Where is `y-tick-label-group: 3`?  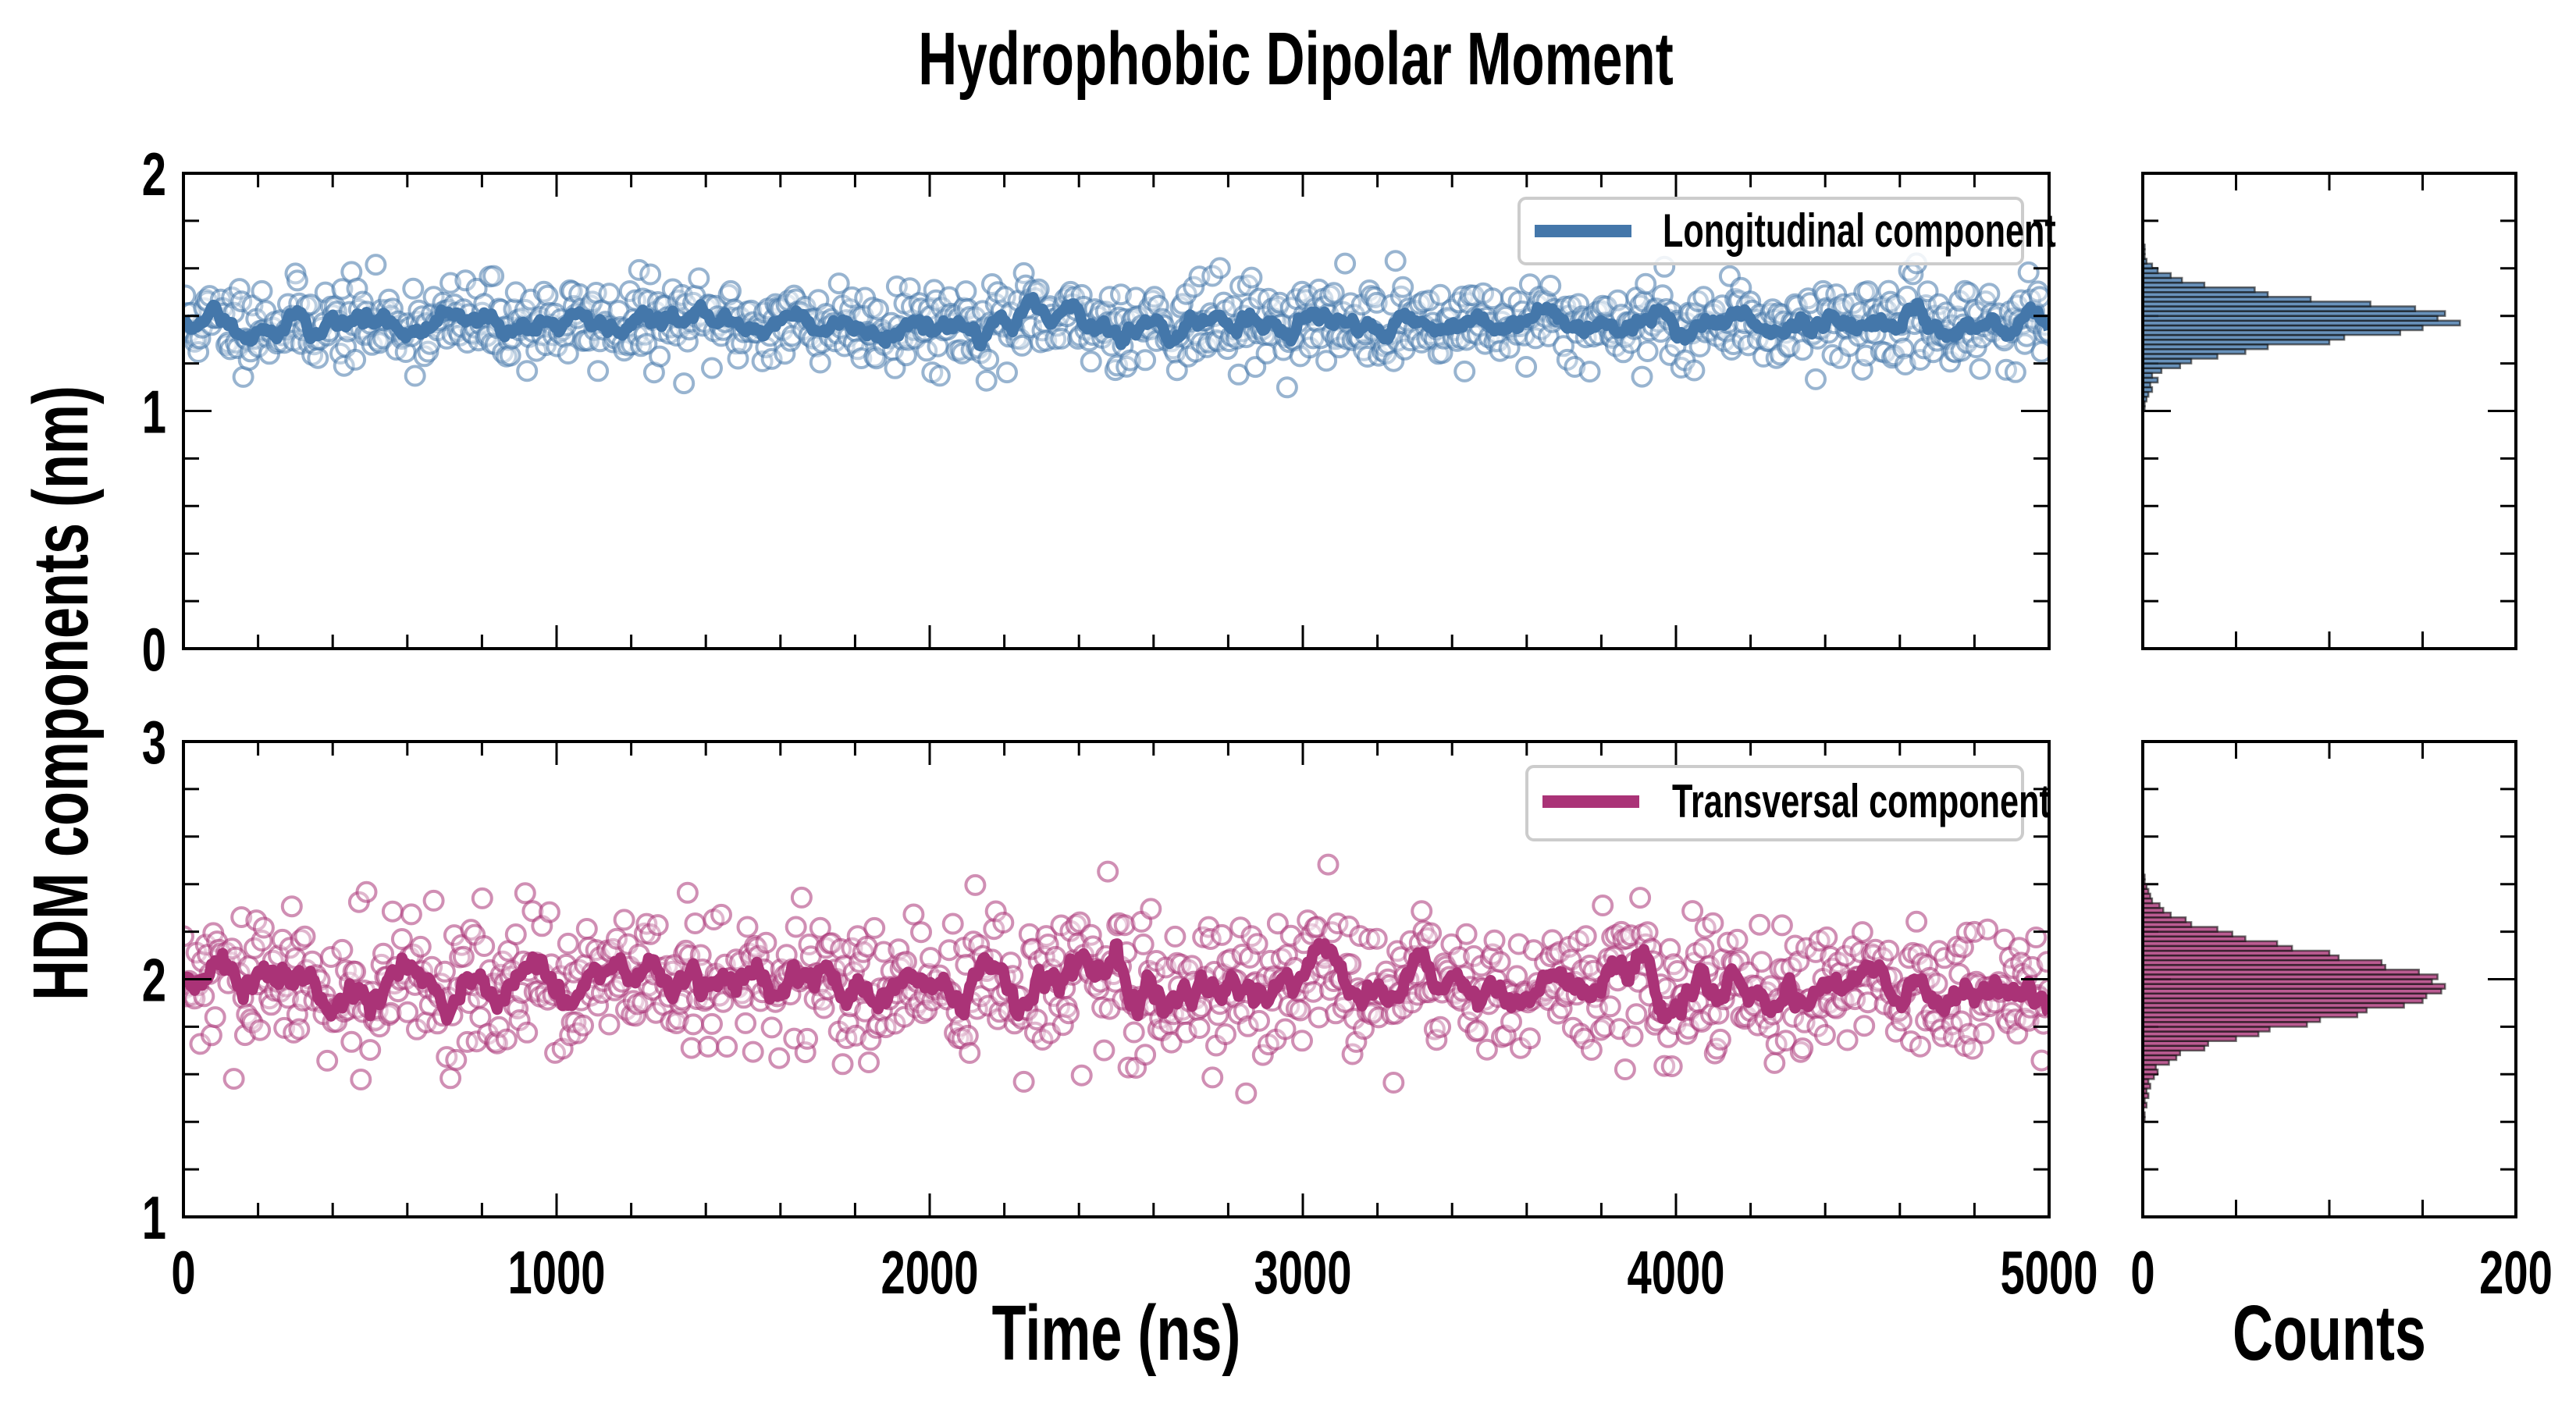 y-tick-label-group: 3 is located at coordinates (154, 743).